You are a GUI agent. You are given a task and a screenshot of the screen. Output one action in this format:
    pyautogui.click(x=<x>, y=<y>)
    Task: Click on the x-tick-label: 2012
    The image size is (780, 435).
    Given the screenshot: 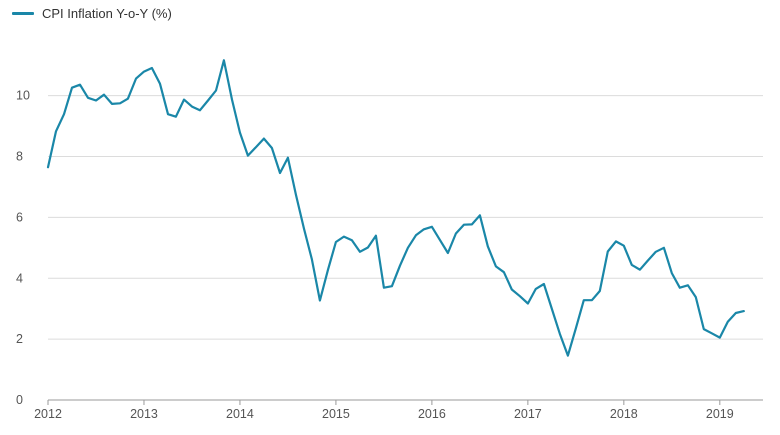 What is the action you would take?
    pyautogui.click(x=48, y=414)
    